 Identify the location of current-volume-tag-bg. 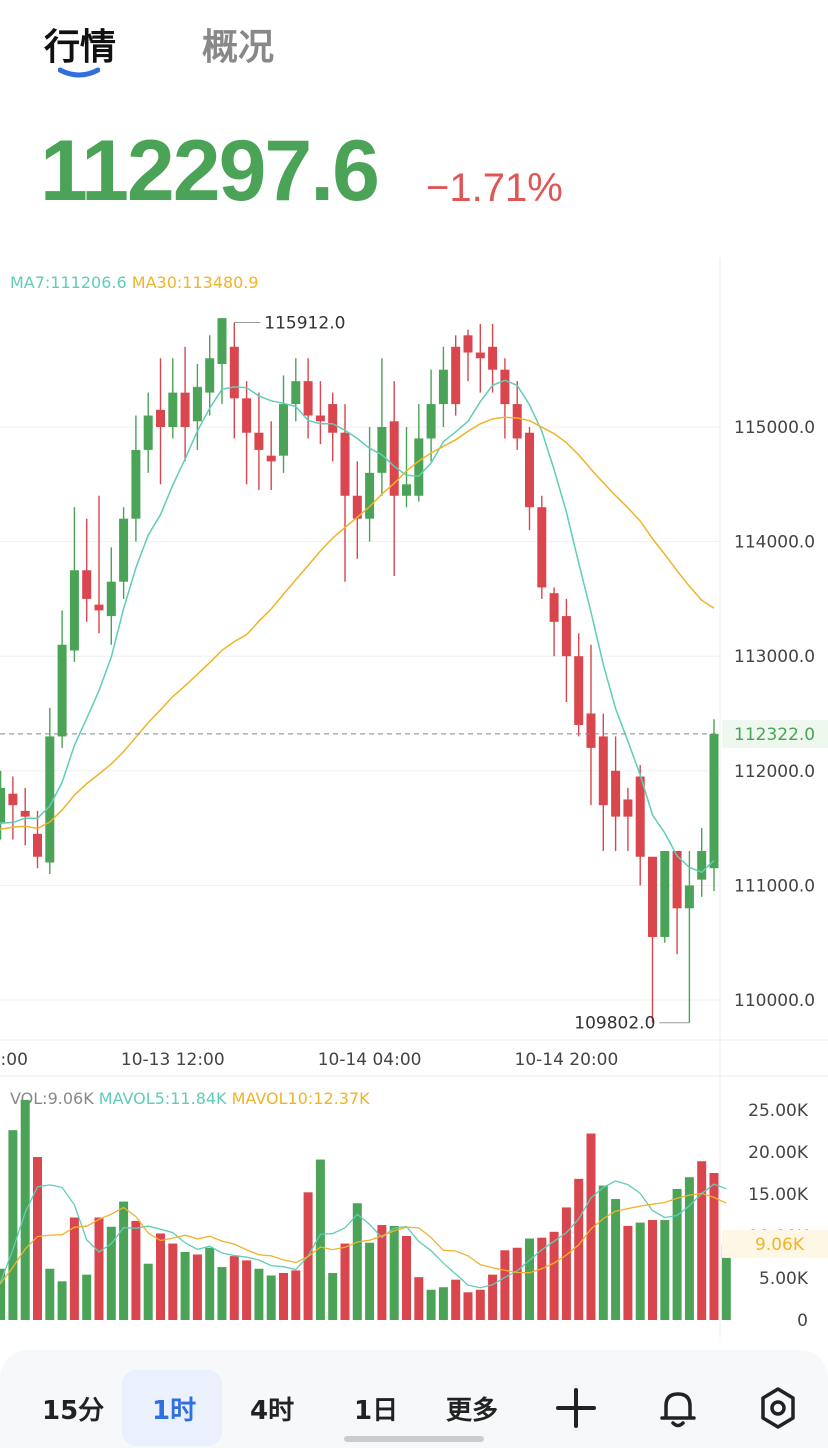
(775, 1243).